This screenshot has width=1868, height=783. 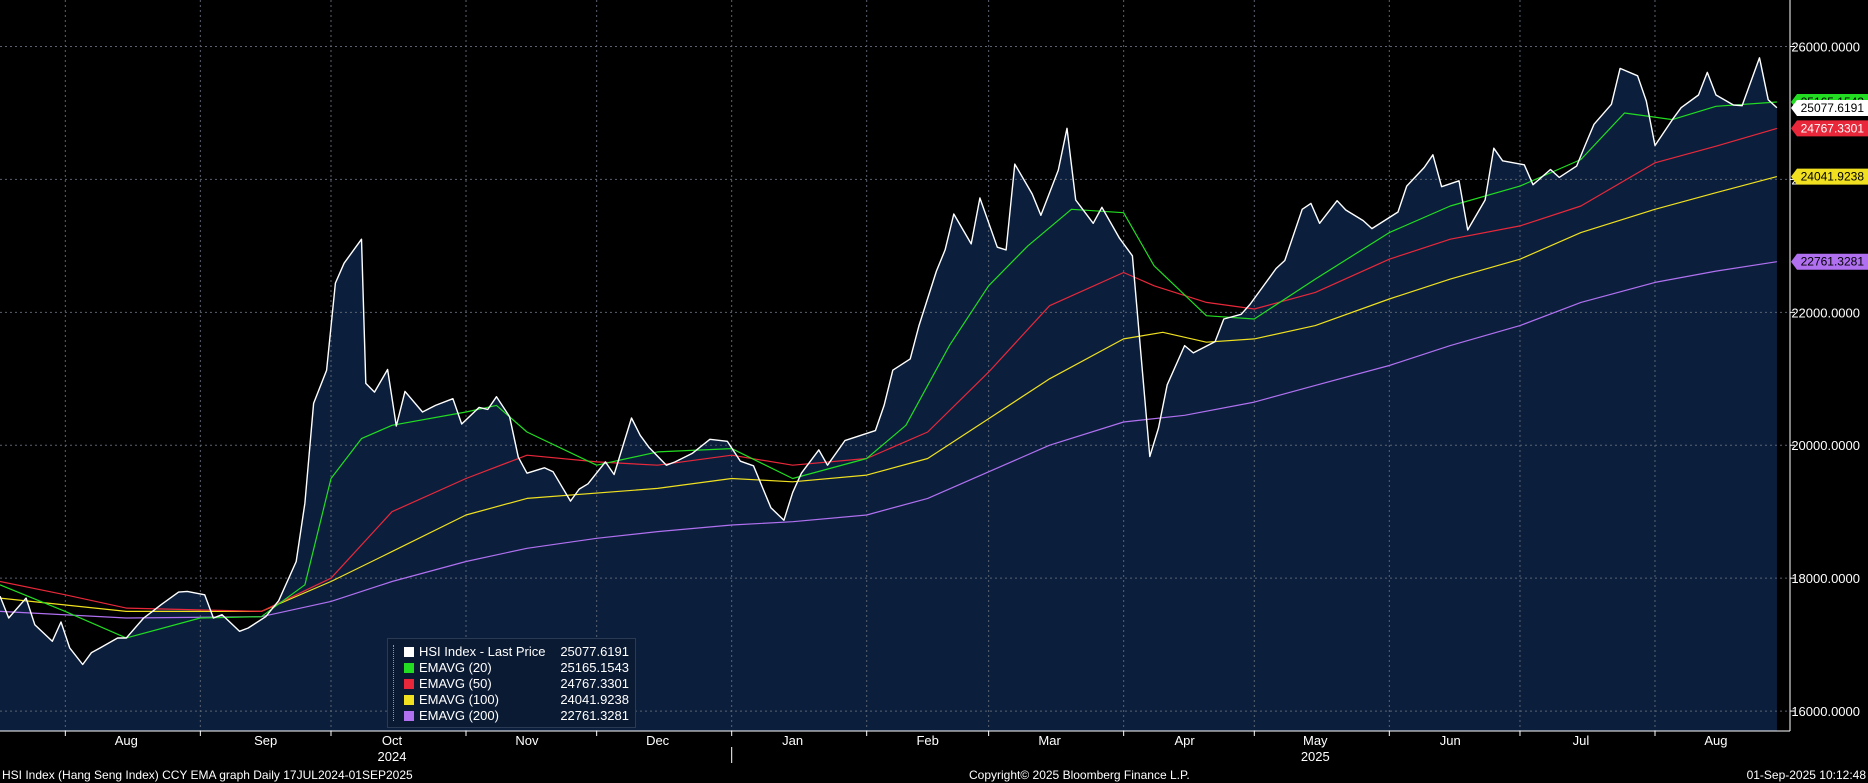 What do you see at coordinates (527, 740) in the screenshot?
I see `x-tick-label: Nov` at bounding box center [527, 740].